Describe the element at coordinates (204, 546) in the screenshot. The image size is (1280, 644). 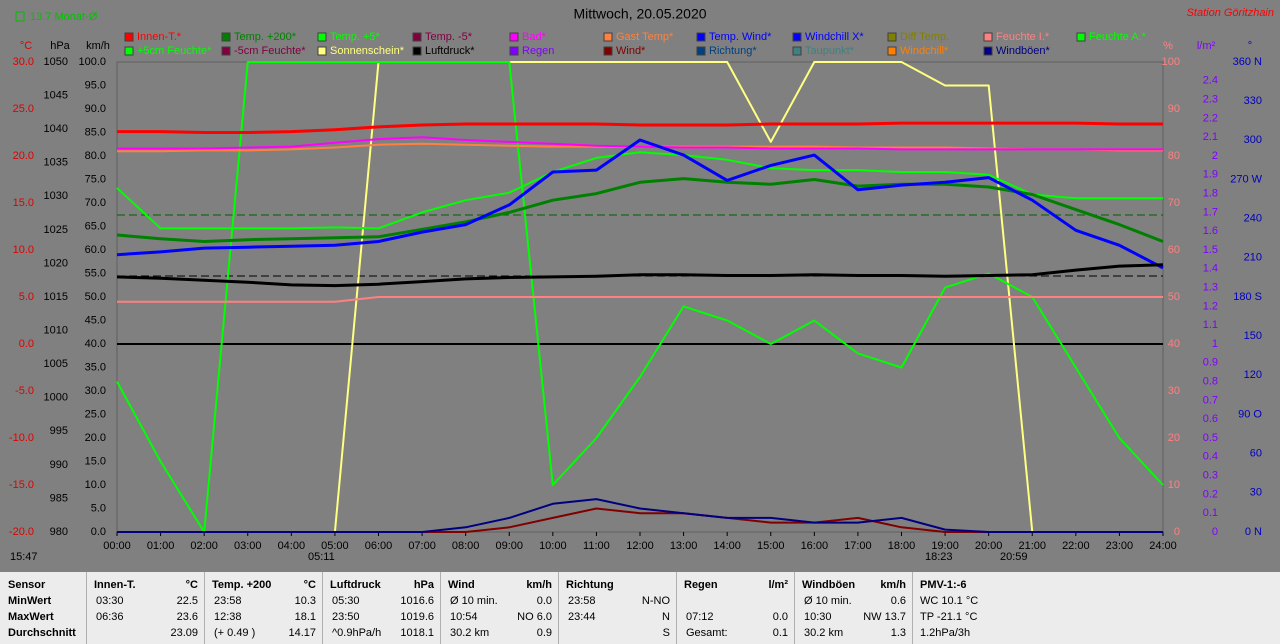
I see `x-tick-label: 02:00` at that location.